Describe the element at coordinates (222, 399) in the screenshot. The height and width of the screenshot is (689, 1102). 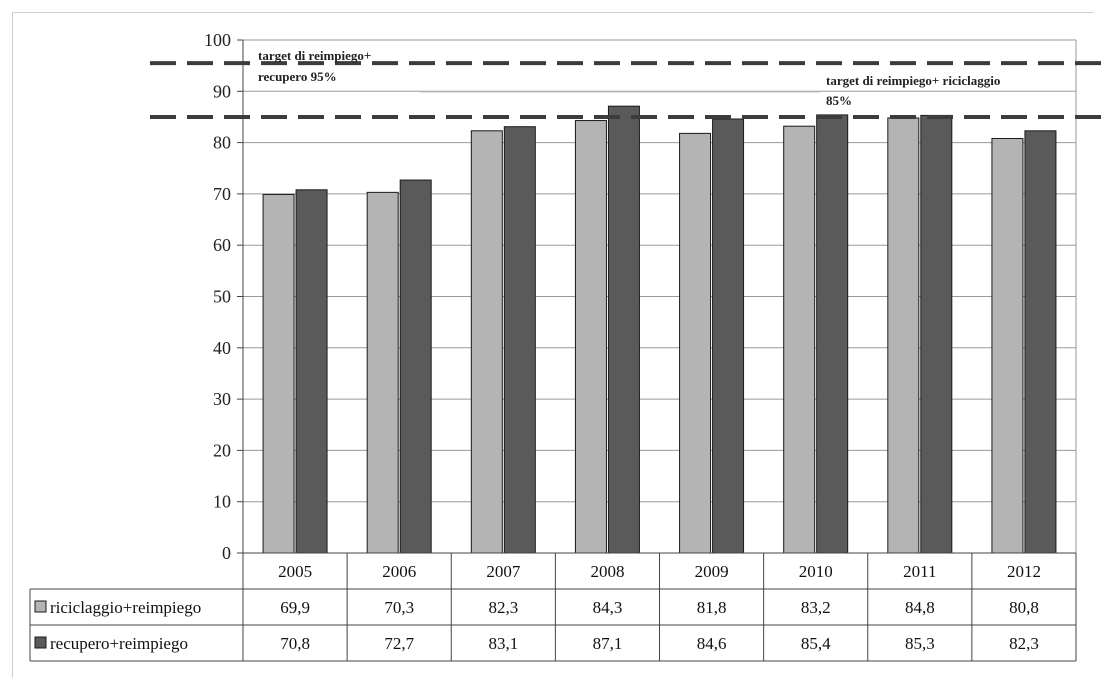
I see `y-tick-label: 30` at that location.